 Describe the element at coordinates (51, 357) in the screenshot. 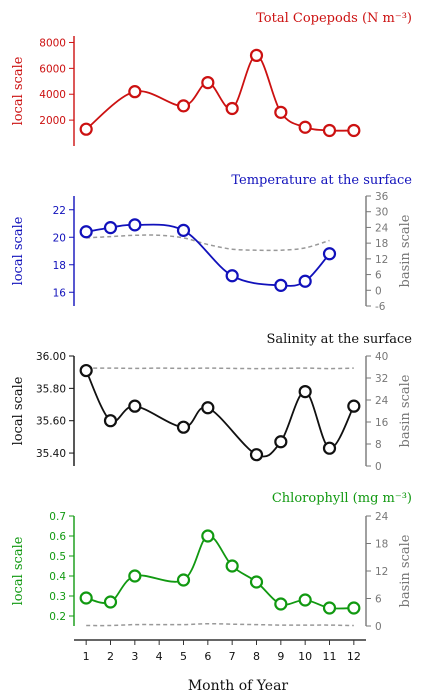

I see `left-tick-label: 36.00` at that location.